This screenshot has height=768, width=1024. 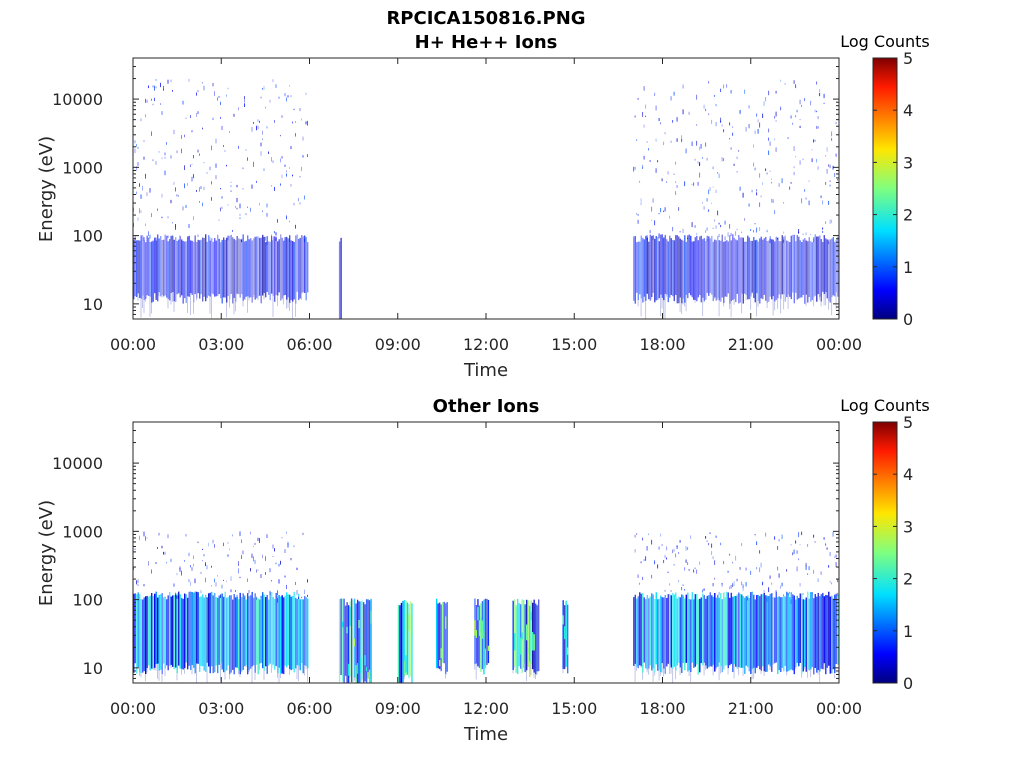 What do you see at coordinates (485, 18) in the screenshot?
I see `figure-title: RPCICA150816.PNG` at bounding box center [485, 18].